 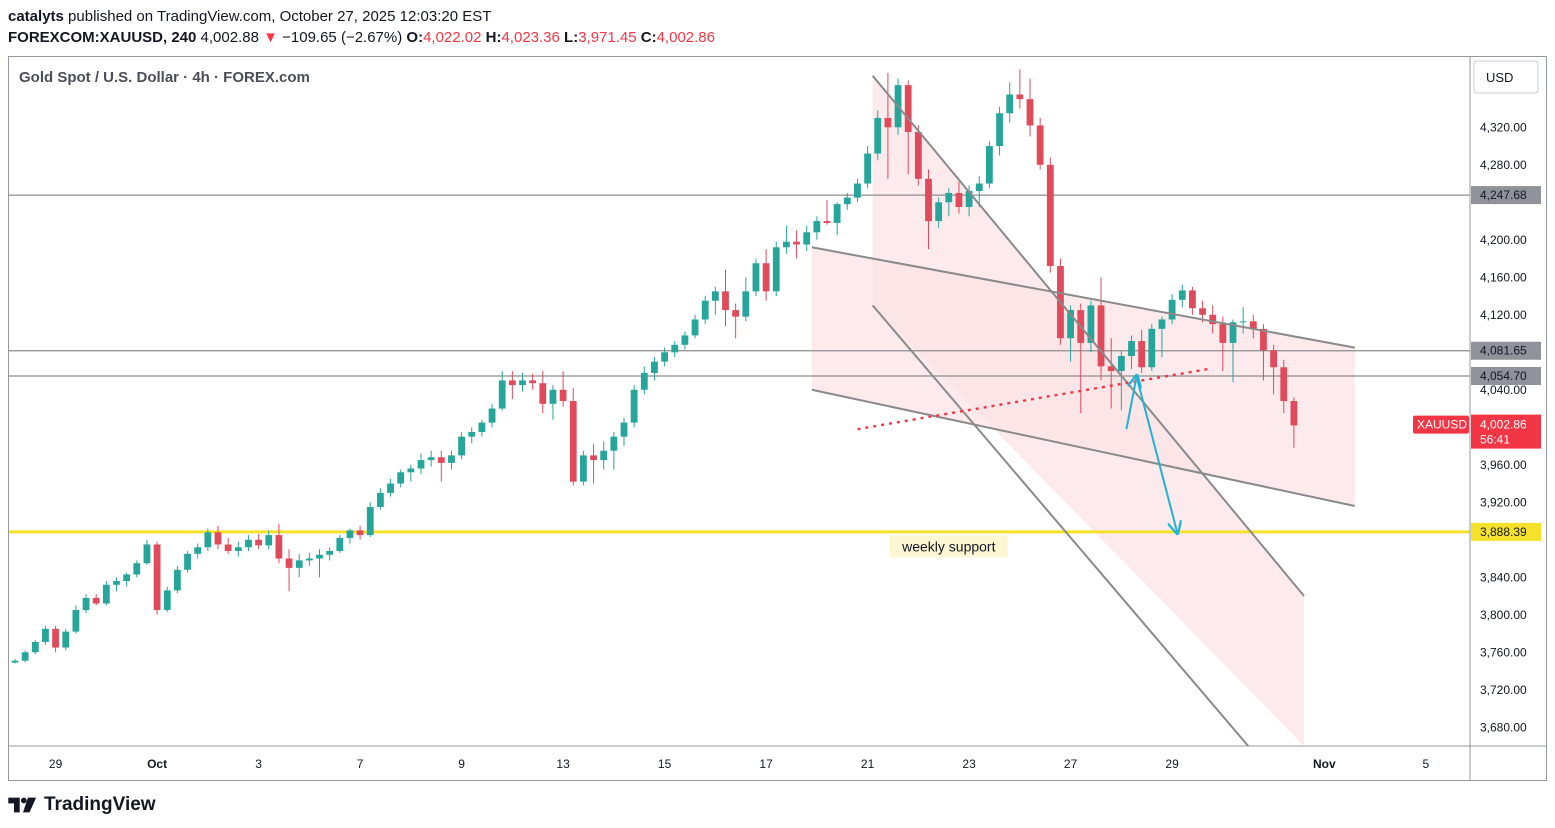 I want to click on author-name: catalyts, so click(x=36, y=16).